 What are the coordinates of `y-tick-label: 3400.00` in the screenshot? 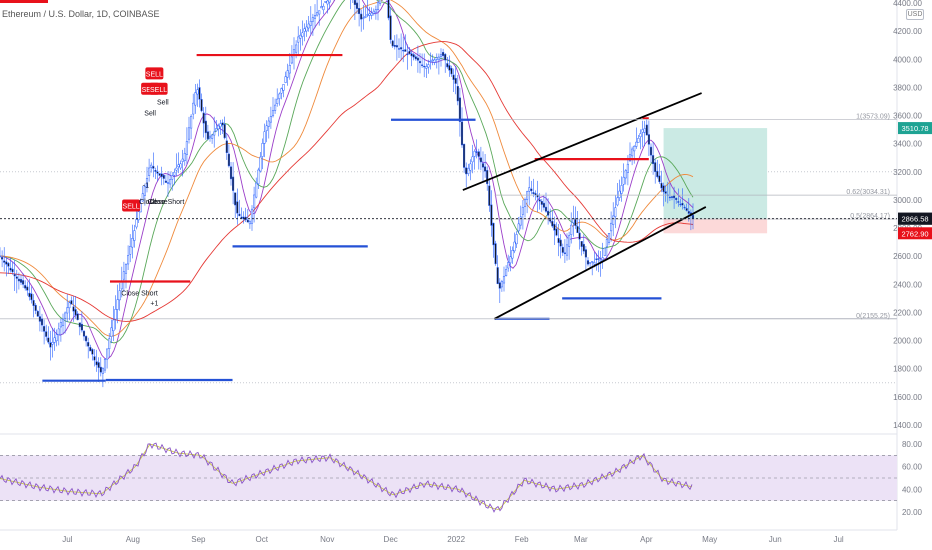 It's located at (907, 144).